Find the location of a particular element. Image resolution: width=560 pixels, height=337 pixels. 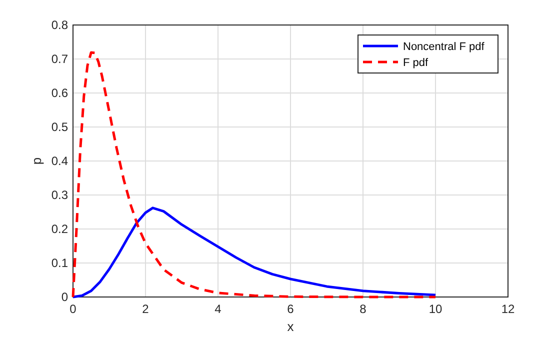

x-tick-label: 12 is located at coordinates (508, 309).